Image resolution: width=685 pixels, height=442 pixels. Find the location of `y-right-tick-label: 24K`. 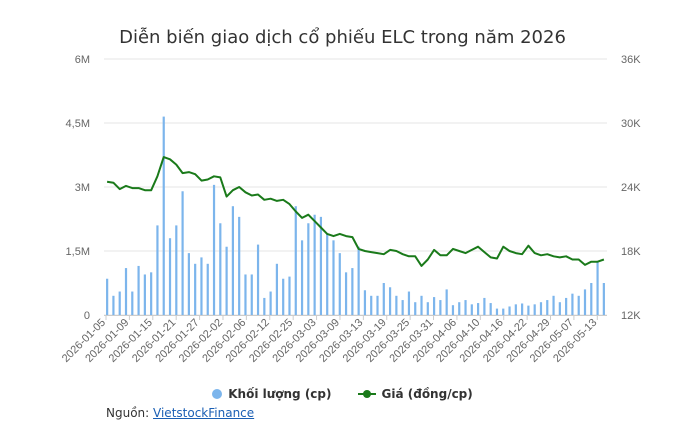

y-right-tick-label: 24K is located at coordinates (631, 188).